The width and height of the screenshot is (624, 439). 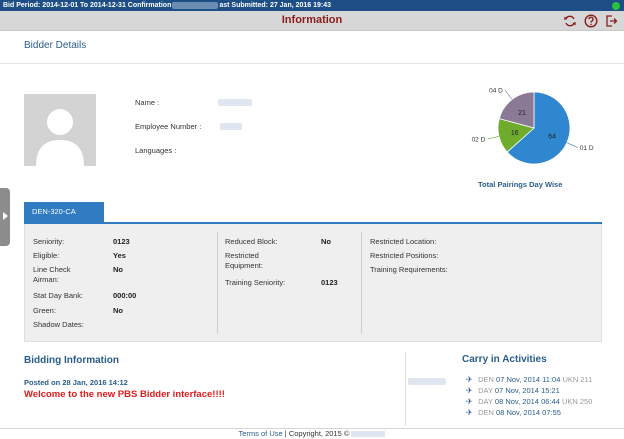 What do you see at coordinates (195, 5) in the screenshot?
I see `confirmation-redacted` at bounding box center [195, 5].